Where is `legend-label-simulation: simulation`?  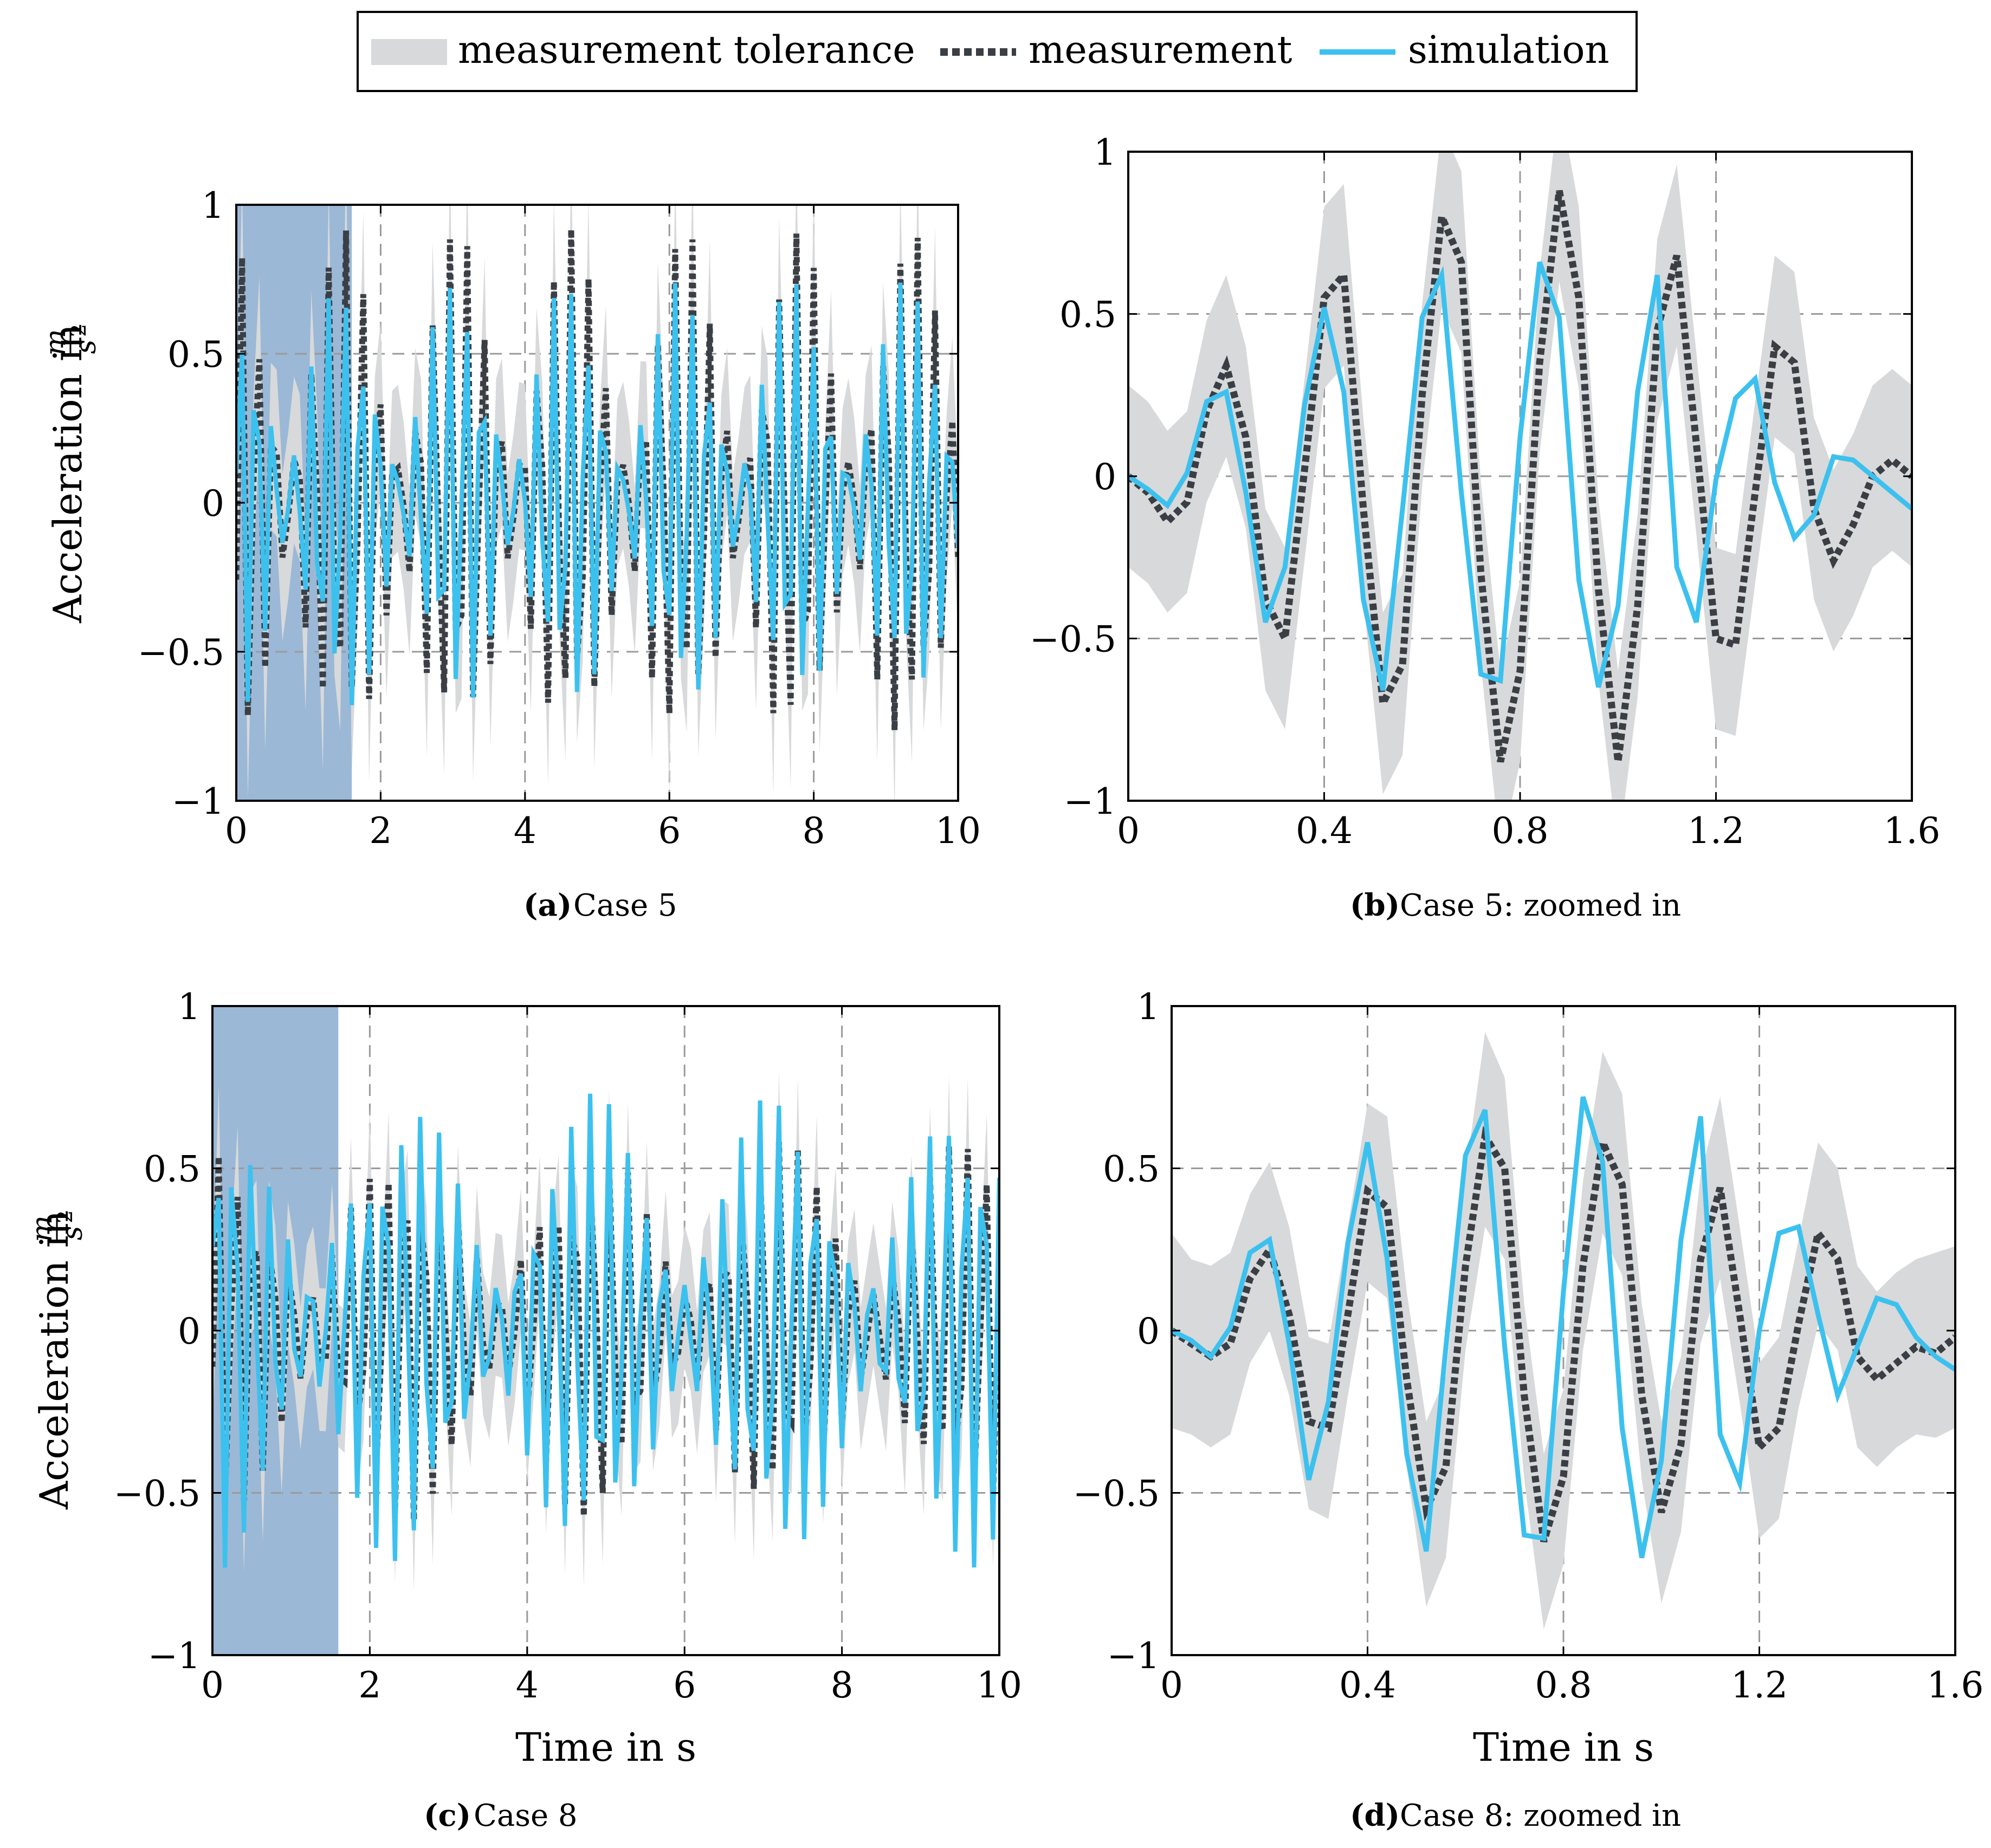 legend-label-simulation: simulation is located at coordinates (1508, 50).